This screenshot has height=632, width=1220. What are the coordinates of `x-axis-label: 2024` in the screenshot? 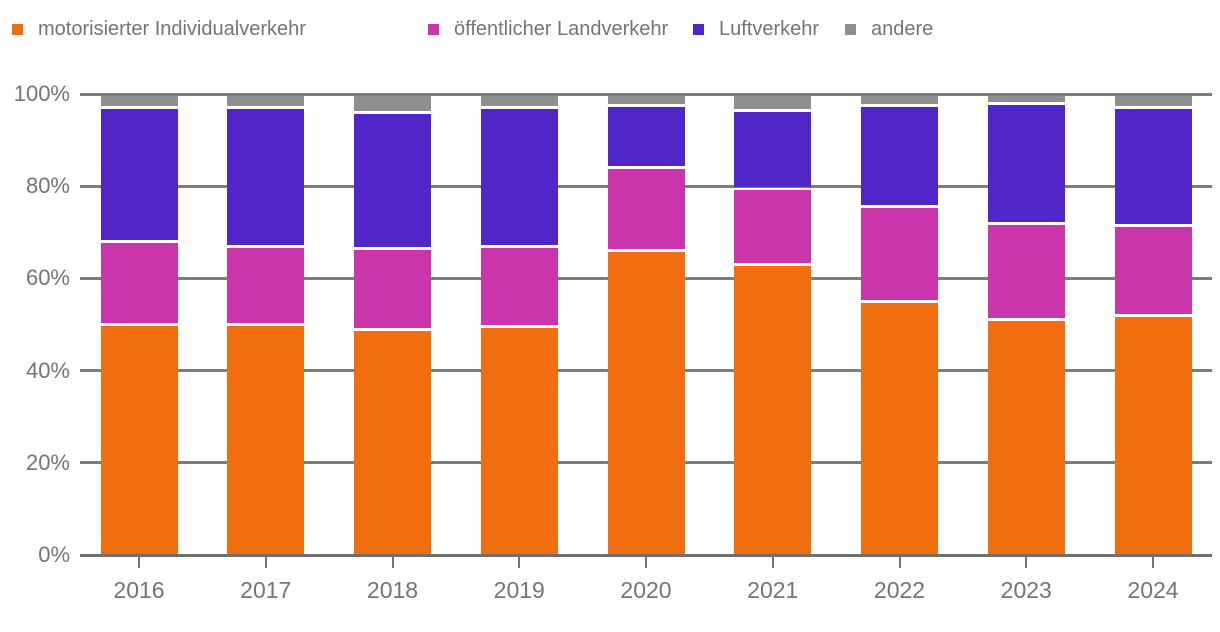 It's located at (1153, 590).